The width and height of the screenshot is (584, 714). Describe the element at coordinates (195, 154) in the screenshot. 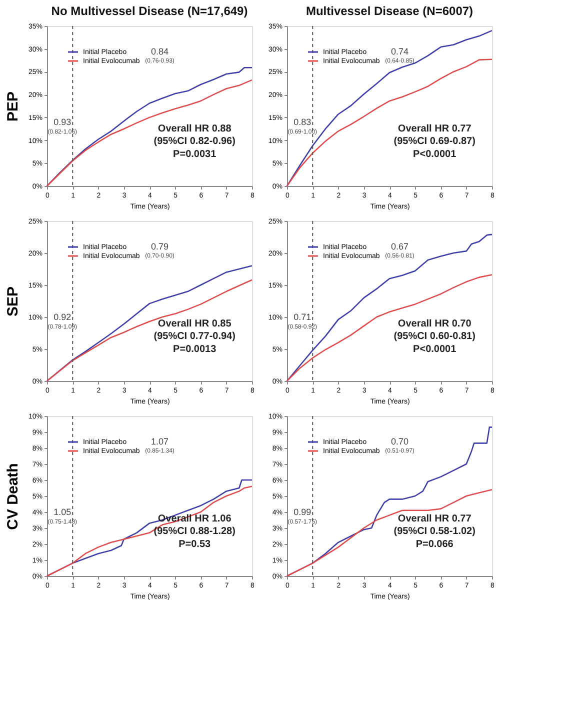

I see `annotation: P=0.0031` at that location.